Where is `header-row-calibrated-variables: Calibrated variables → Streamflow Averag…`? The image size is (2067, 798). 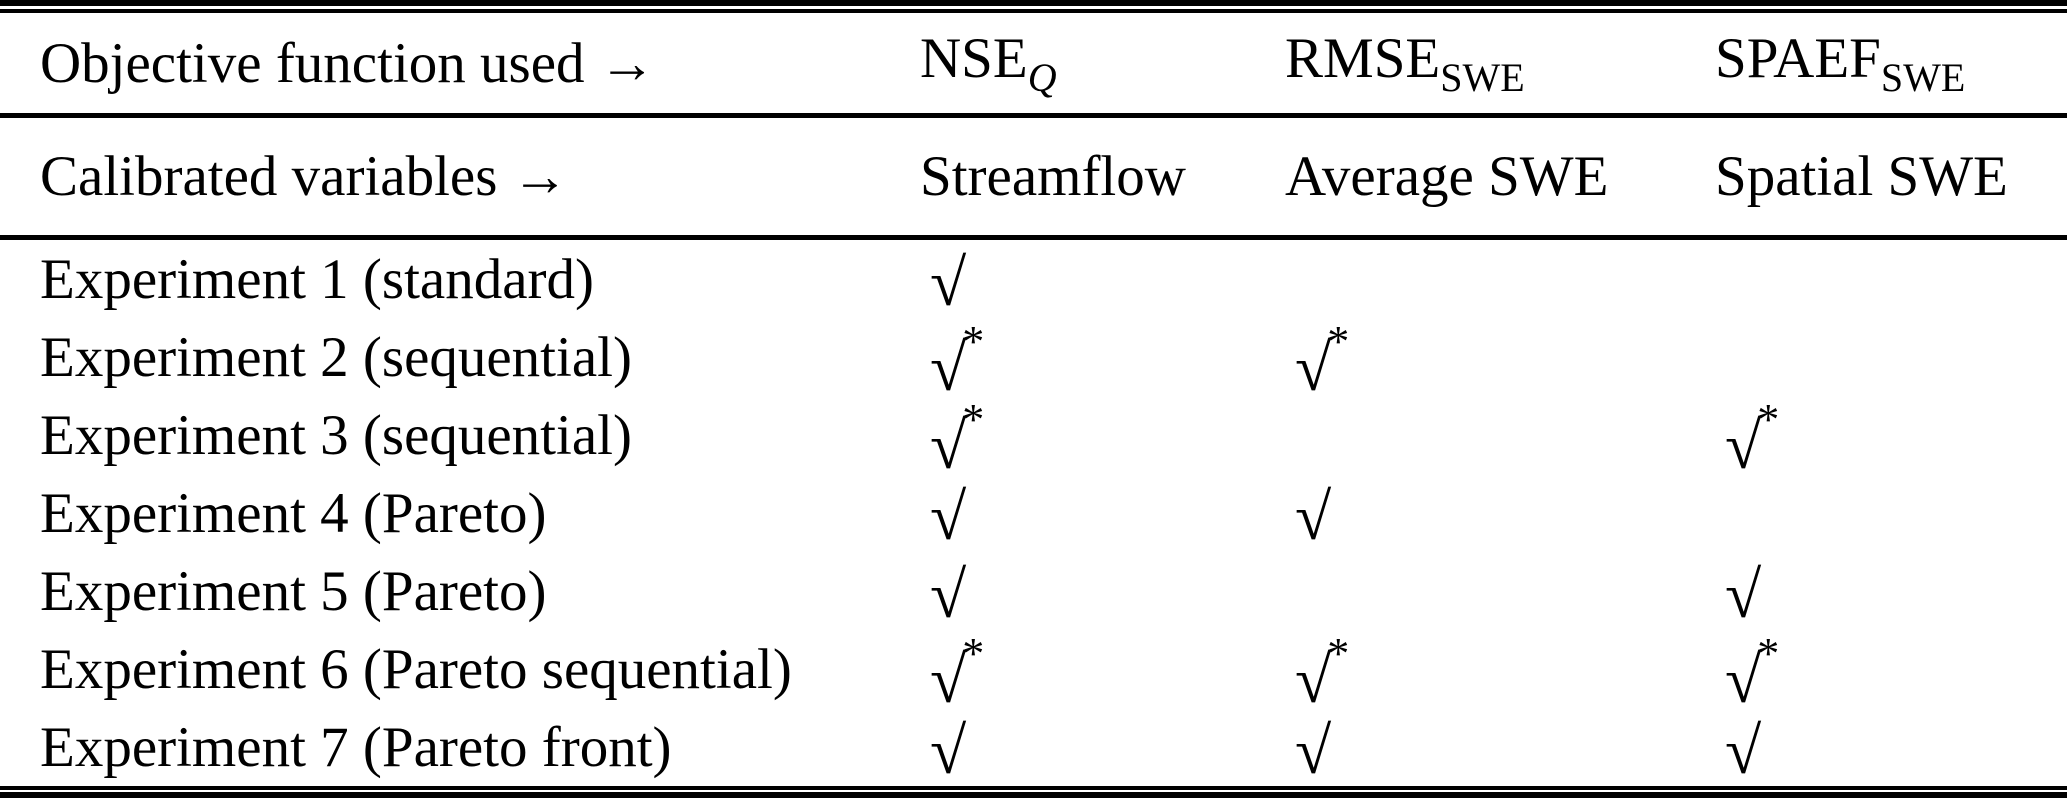
header-row-calibrated-variables: Calibrated variables → Streamflow Averag… is located at coordinates (1033, 176).